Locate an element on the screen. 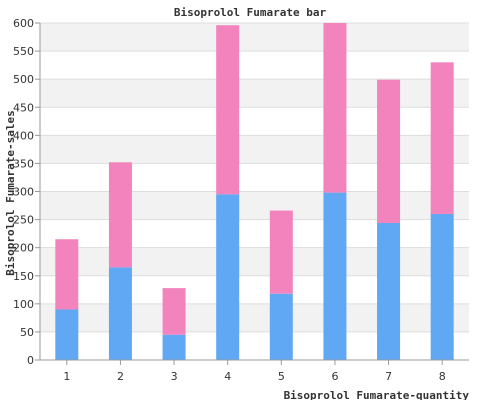 The image size is (500, 400). y-tick-label: 200 is located at coordinates (23, 248).